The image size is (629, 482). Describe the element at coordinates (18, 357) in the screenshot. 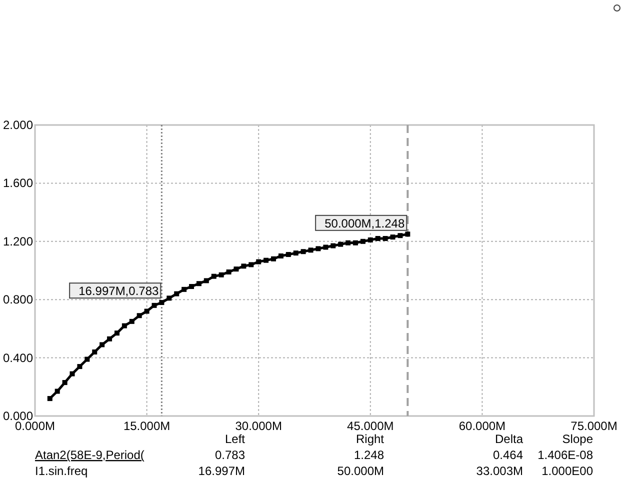

I see `y-tick-label: 0.400` at that location.